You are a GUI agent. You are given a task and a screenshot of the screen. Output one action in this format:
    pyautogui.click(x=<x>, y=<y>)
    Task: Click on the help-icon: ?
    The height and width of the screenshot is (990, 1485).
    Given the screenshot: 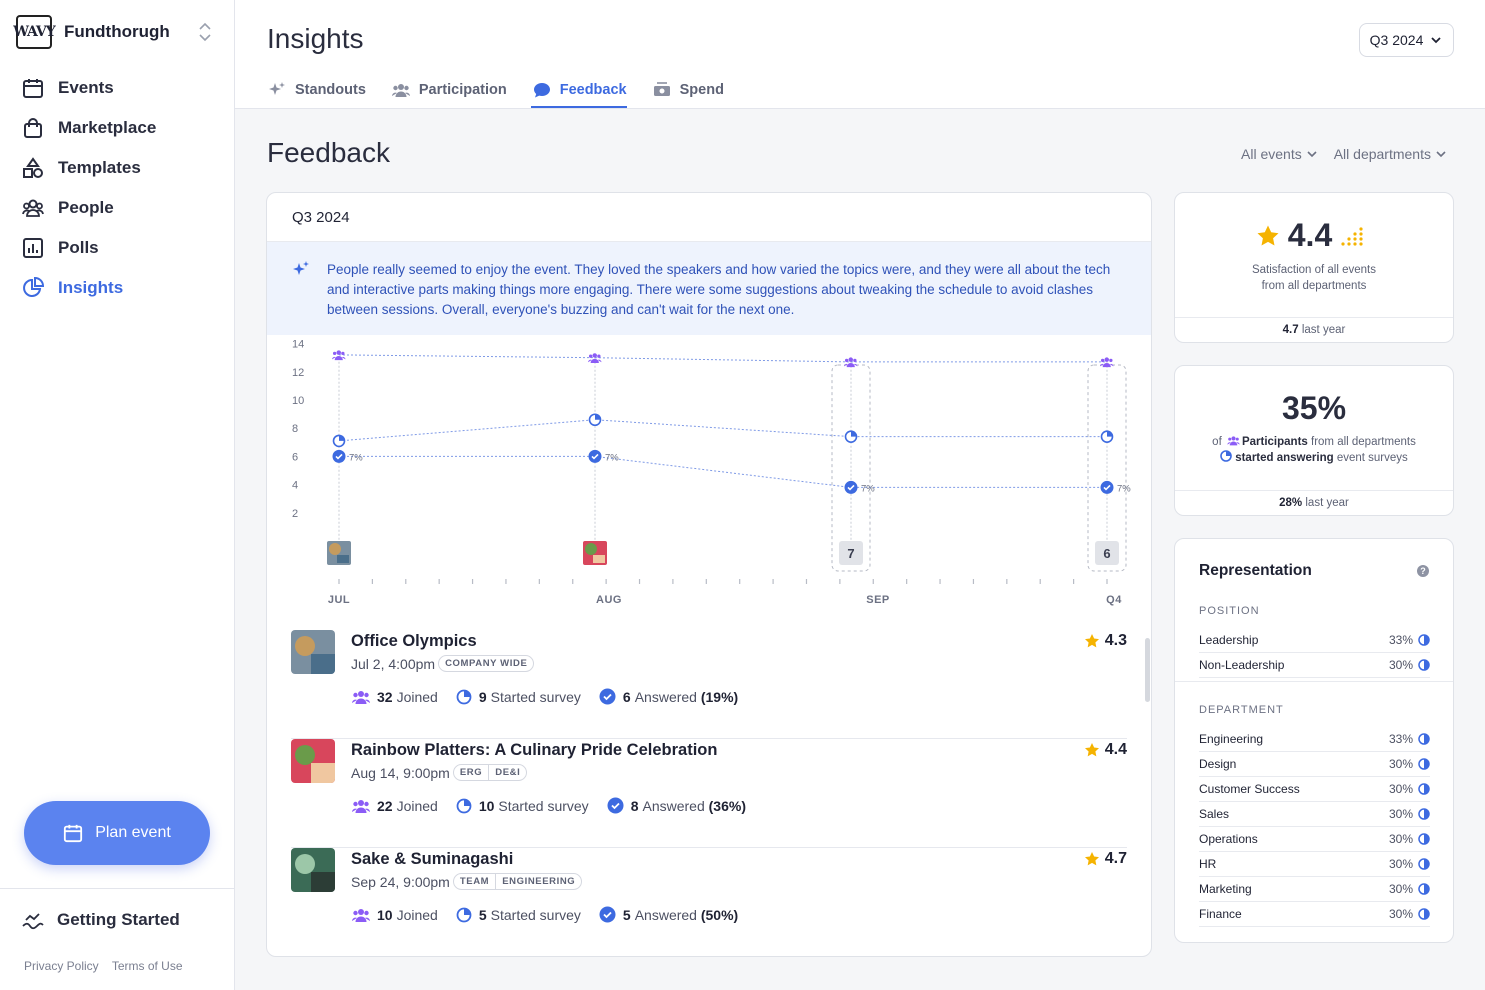 What is the action you would take?
    pyautogui.click(x=1423, y=571)
    